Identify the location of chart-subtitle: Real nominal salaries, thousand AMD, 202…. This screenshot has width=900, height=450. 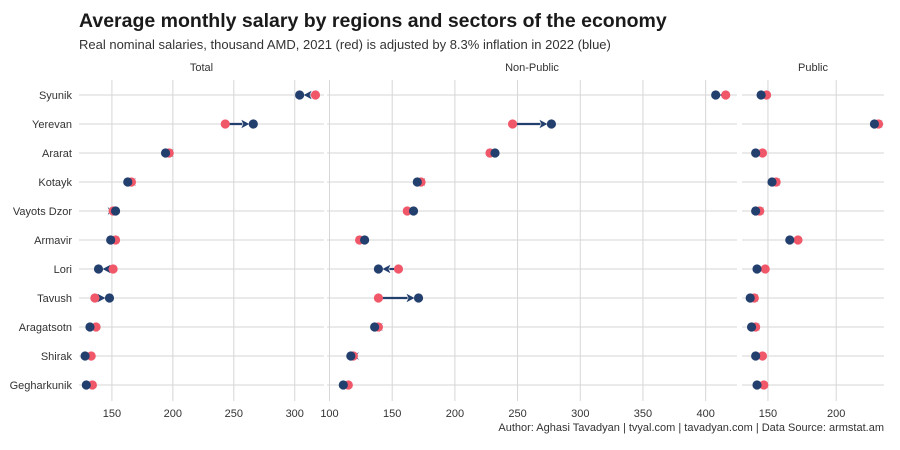
(345, 44).